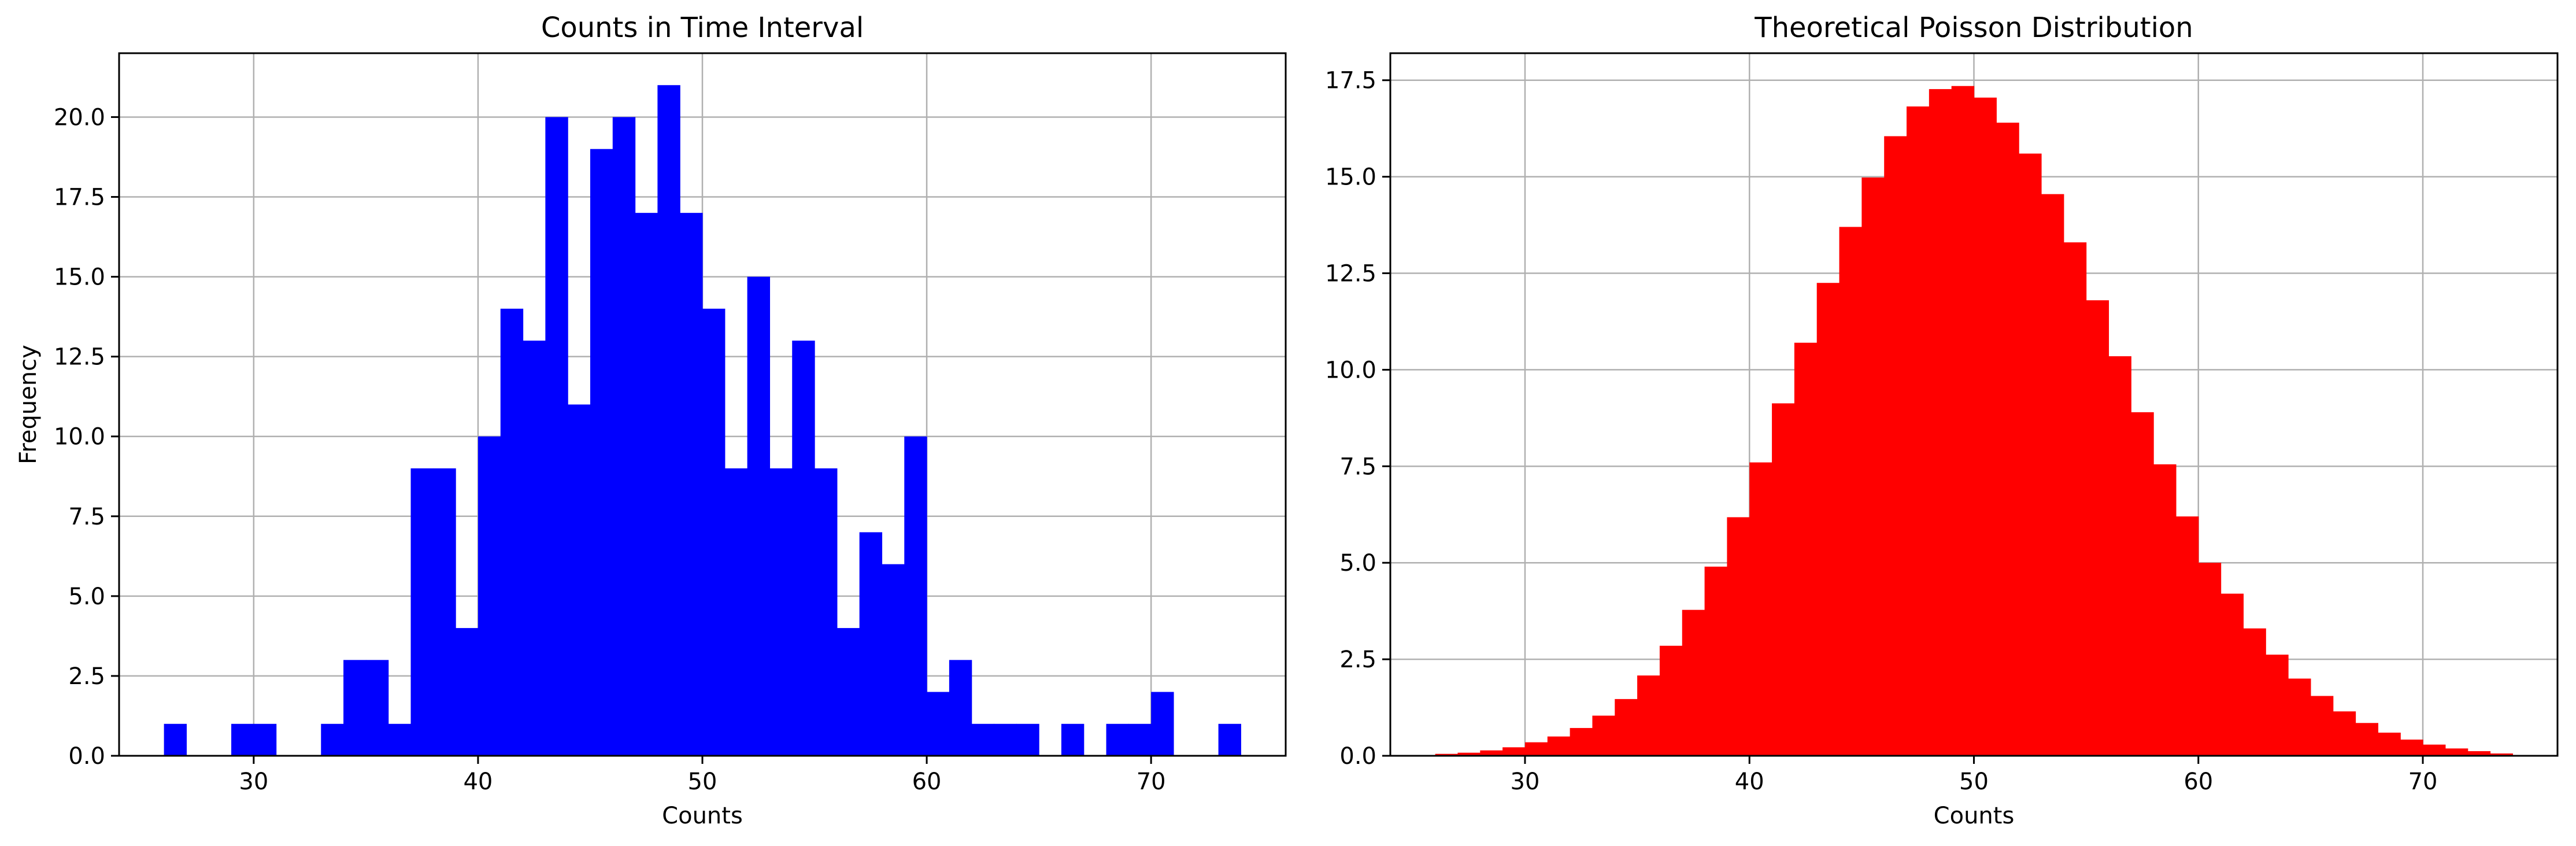  I want to click on y-tick-label: 20.0, so click(79, 117).